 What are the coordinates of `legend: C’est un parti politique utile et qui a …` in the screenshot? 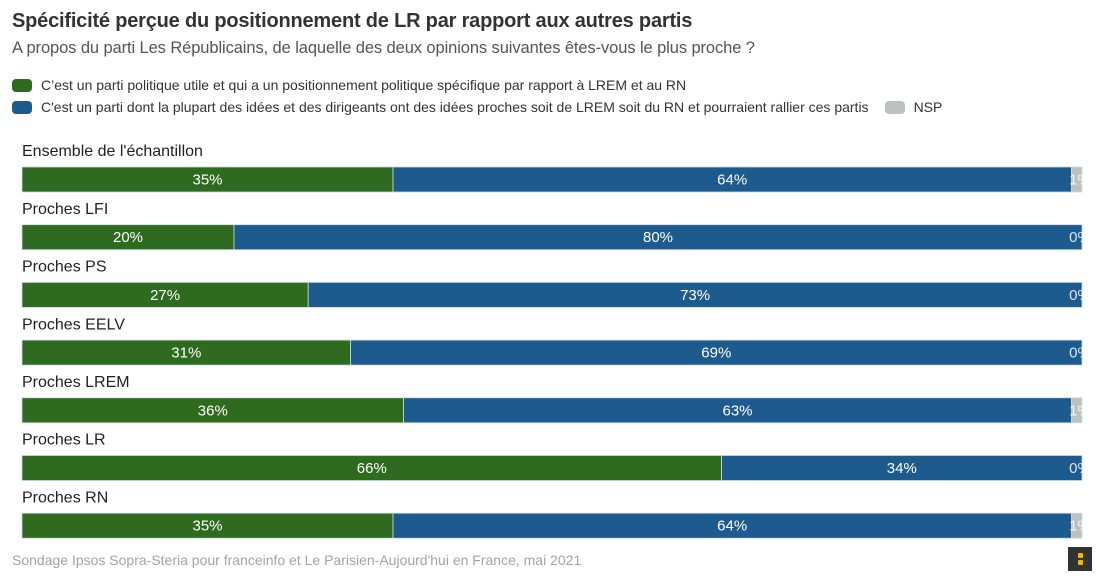 It's located at (485, 96).